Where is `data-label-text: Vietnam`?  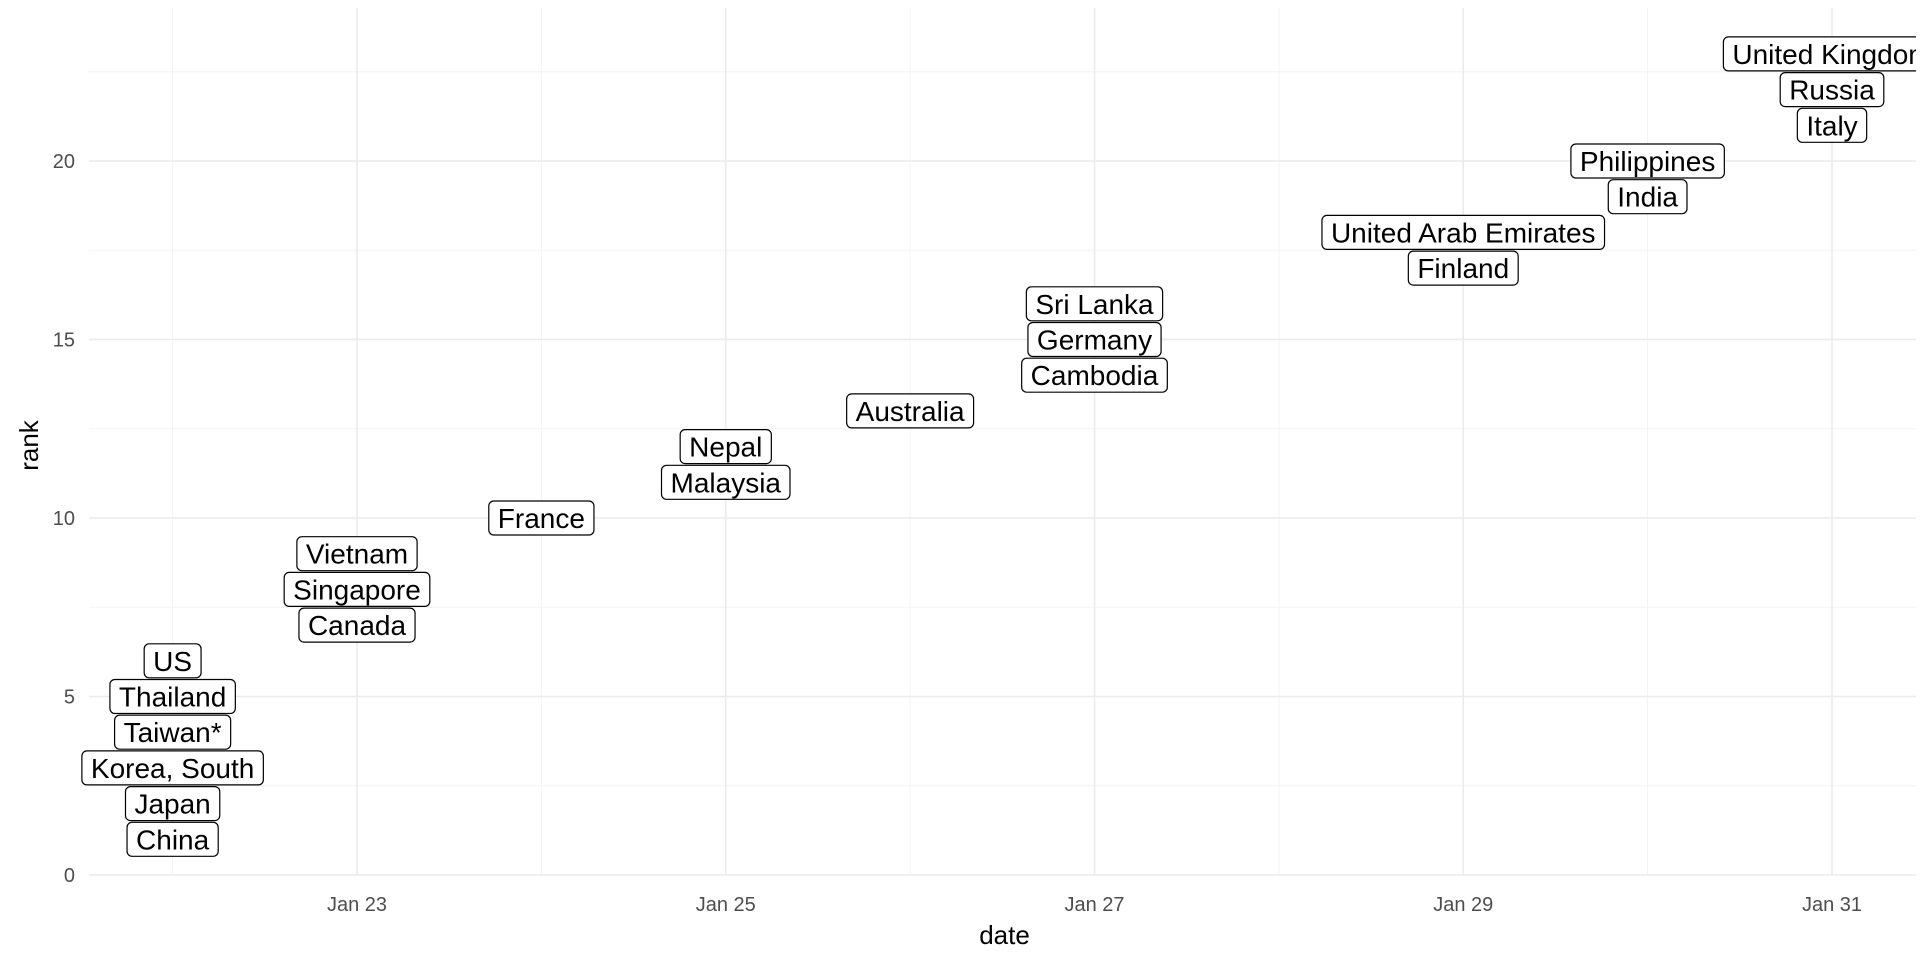 data-label-text: Vietnam is located at coordinates (357, 554).